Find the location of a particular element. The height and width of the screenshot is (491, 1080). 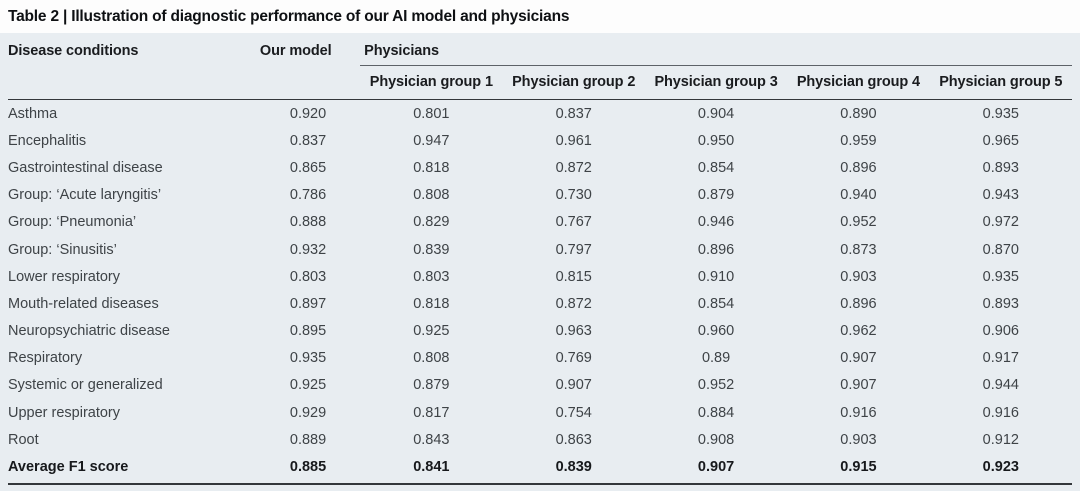

cell-physician-group-2-score: 0.872 is located at coordinates (573, 303).